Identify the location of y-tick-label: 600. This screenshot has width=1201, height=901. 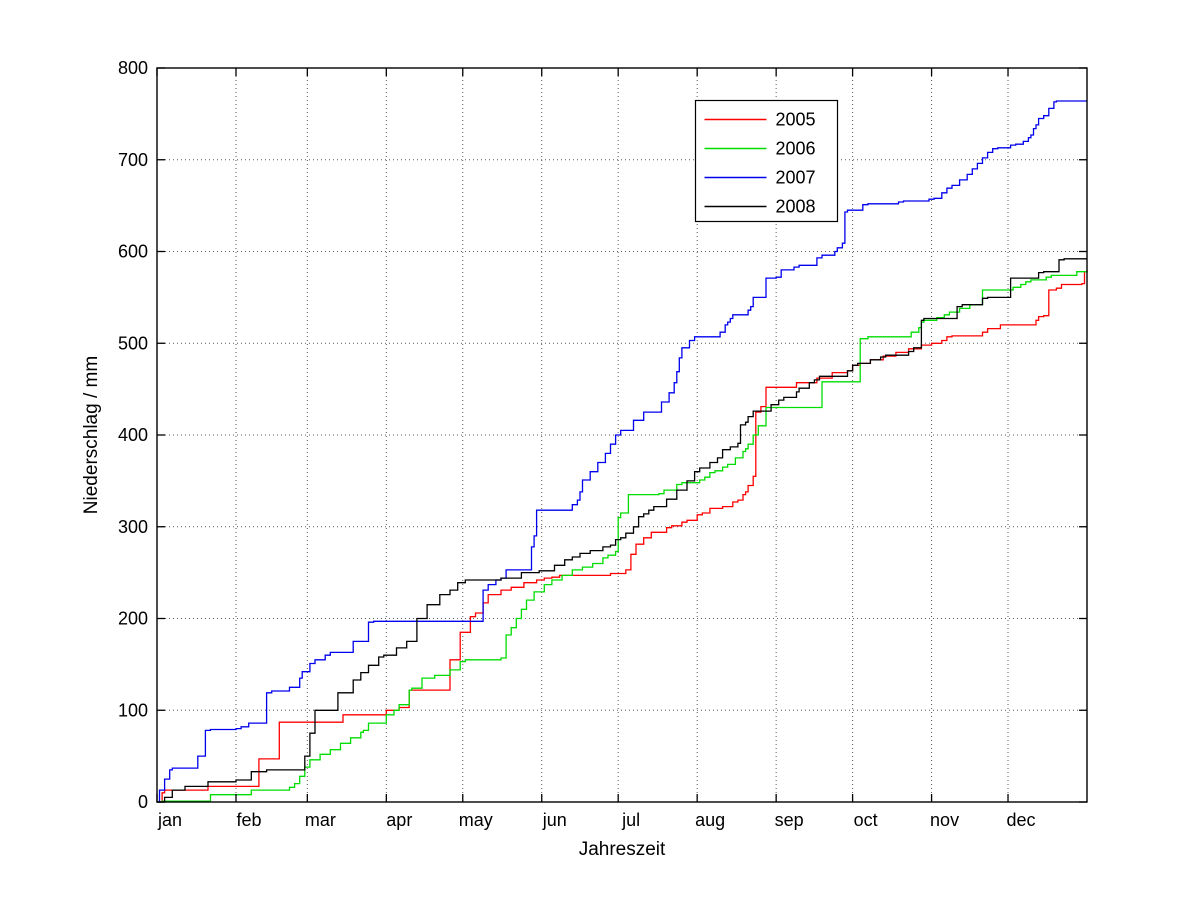
(133, 252).